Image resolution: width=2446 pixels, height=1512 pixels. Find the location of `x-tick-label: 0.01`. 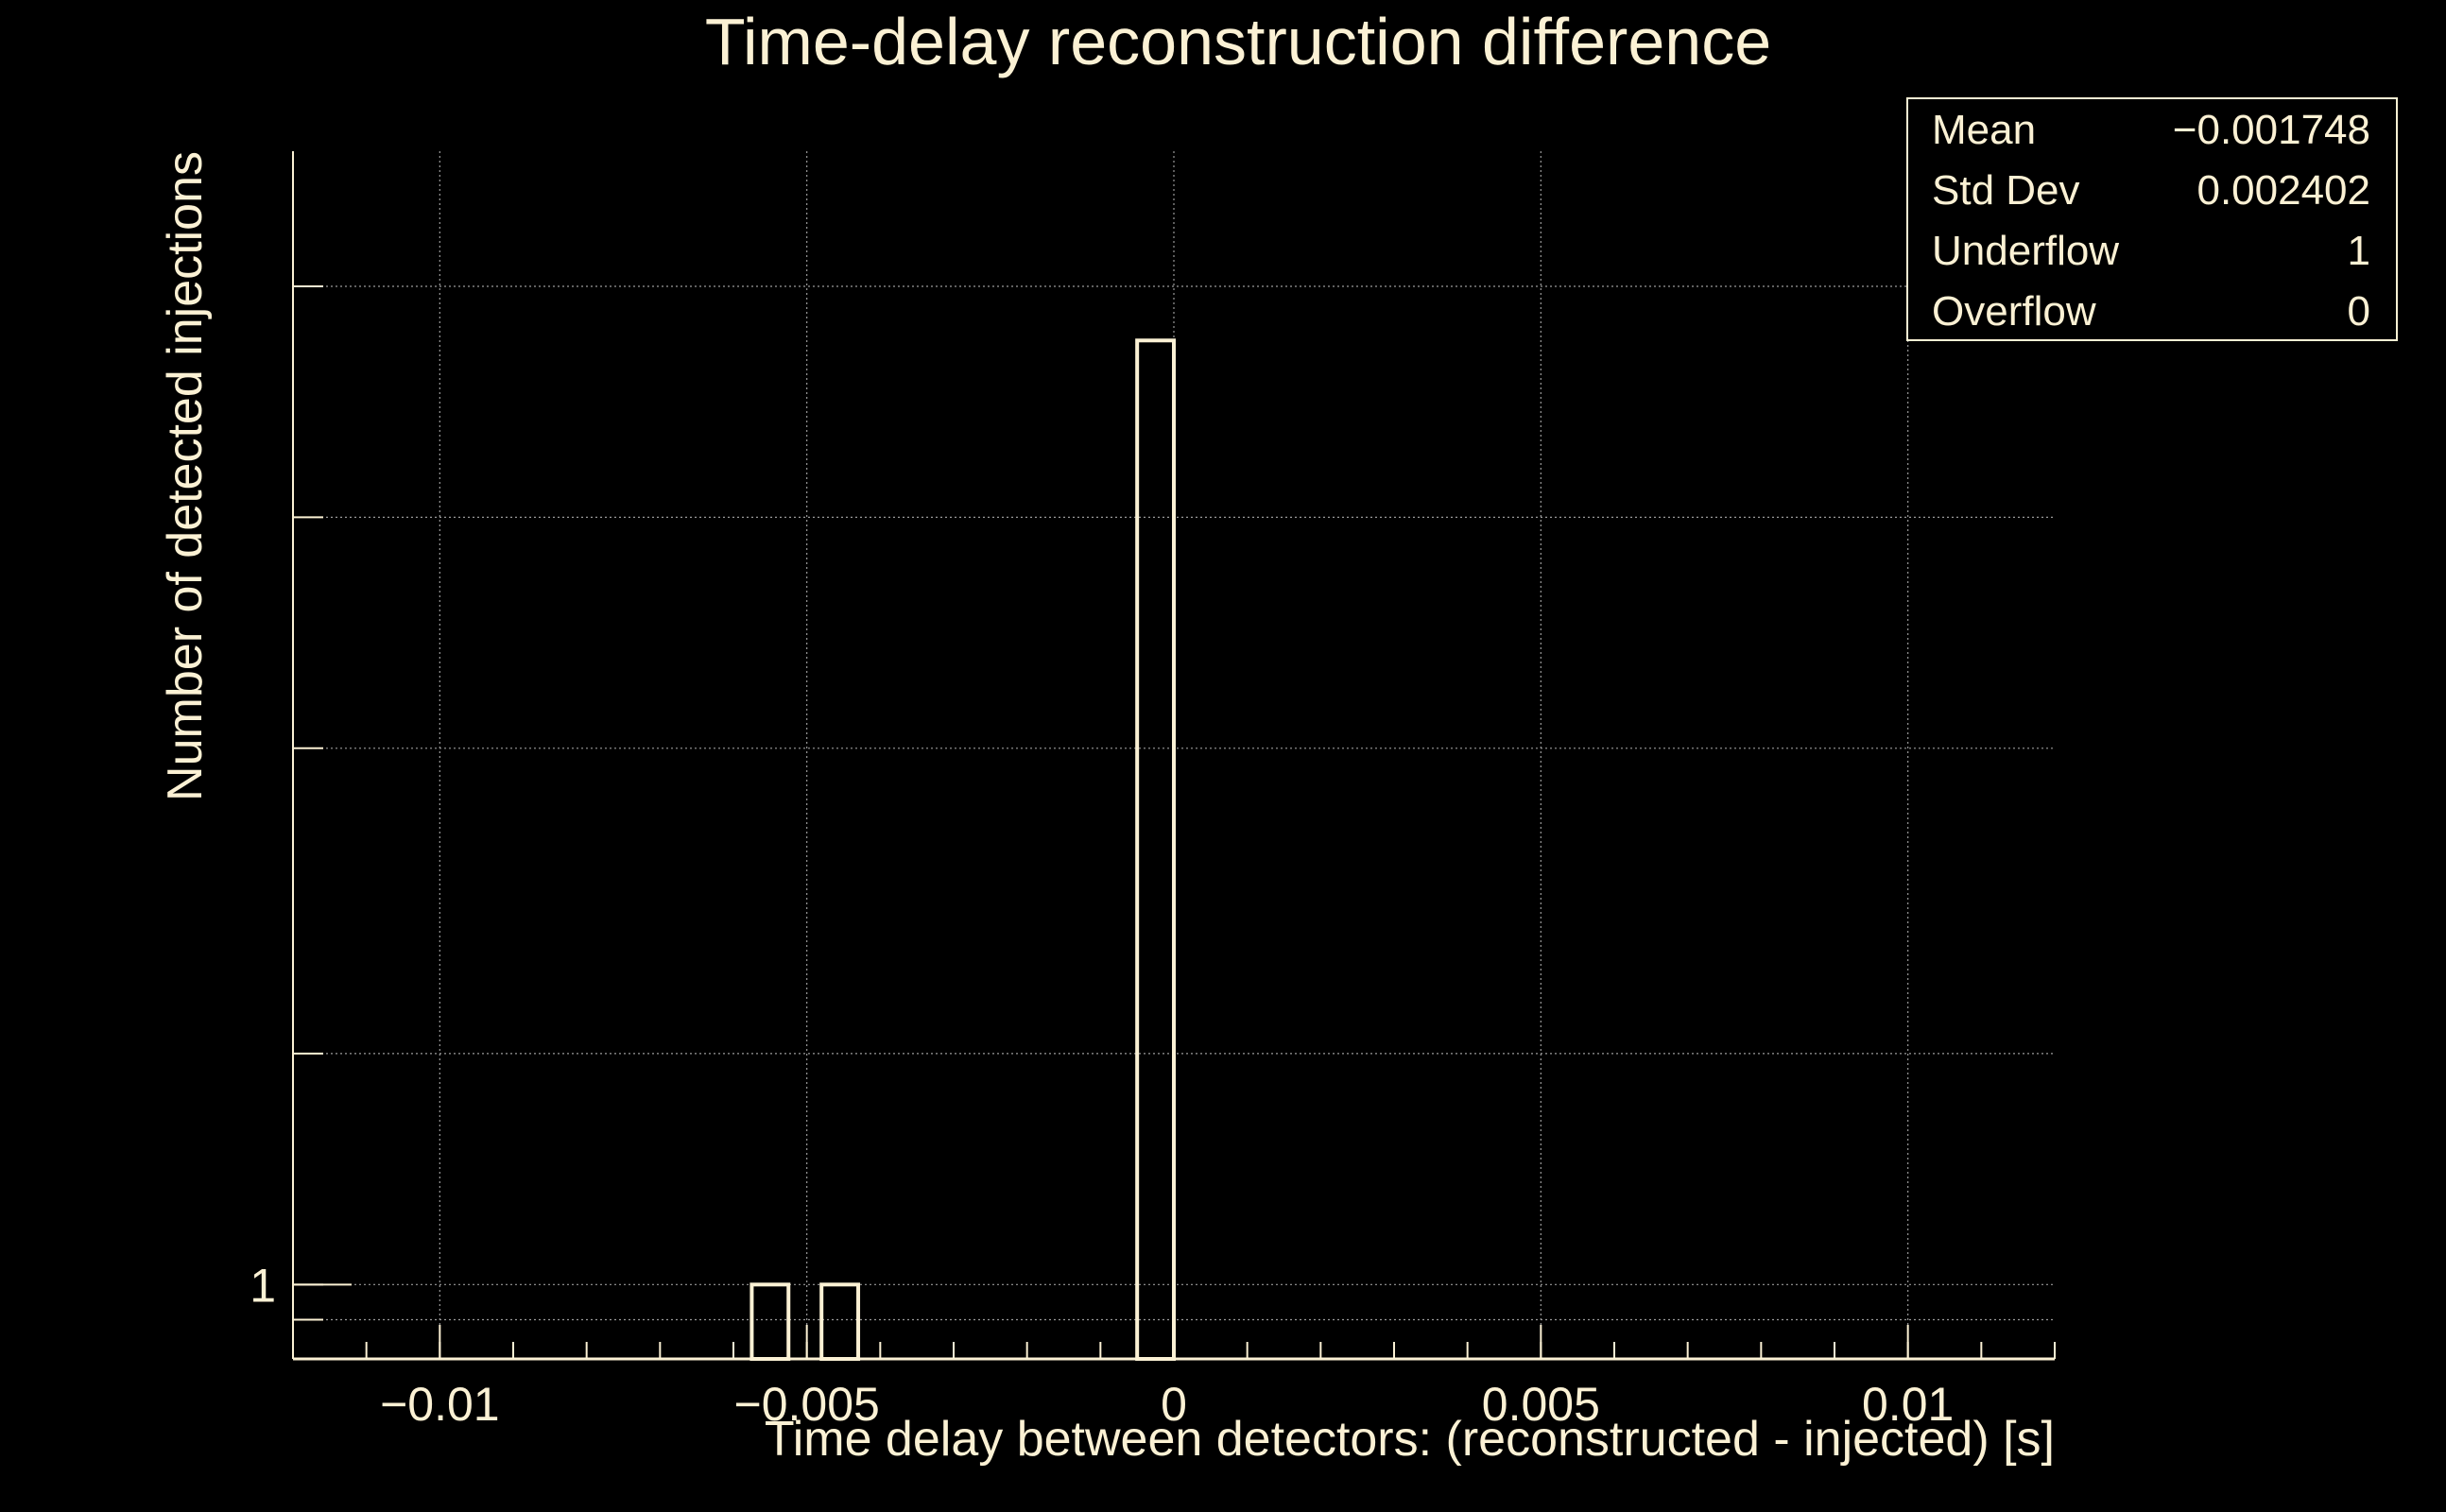

x-tick-label: 0.01 is located at coordinates (1908, 1404).